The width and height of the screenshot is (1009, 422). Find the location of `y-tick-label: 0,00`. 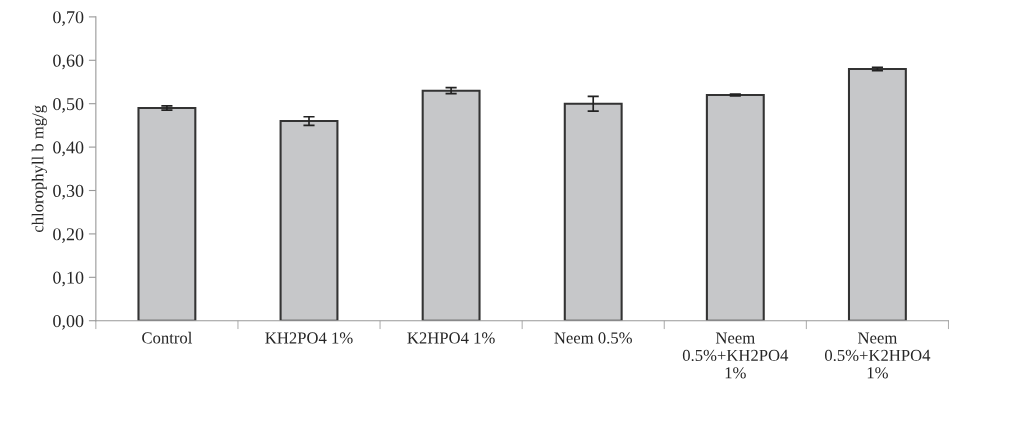

y-tick-label: 0,00 is located at coordinates (68, 322).